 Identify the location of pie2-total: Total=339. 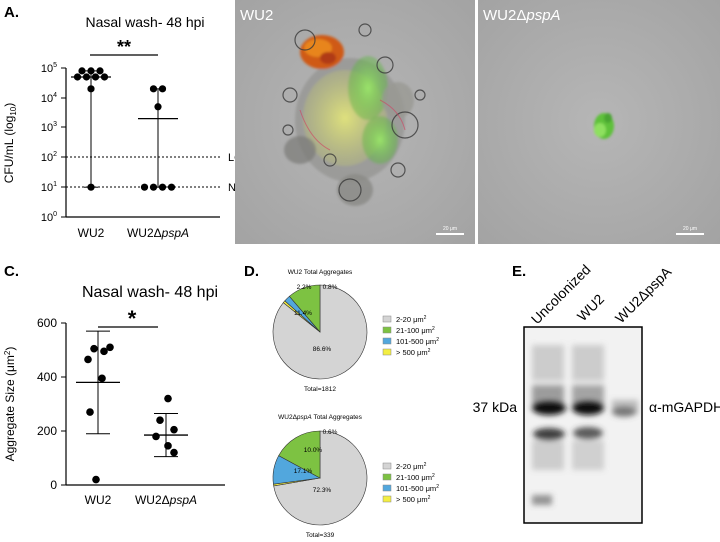
(320, 535).